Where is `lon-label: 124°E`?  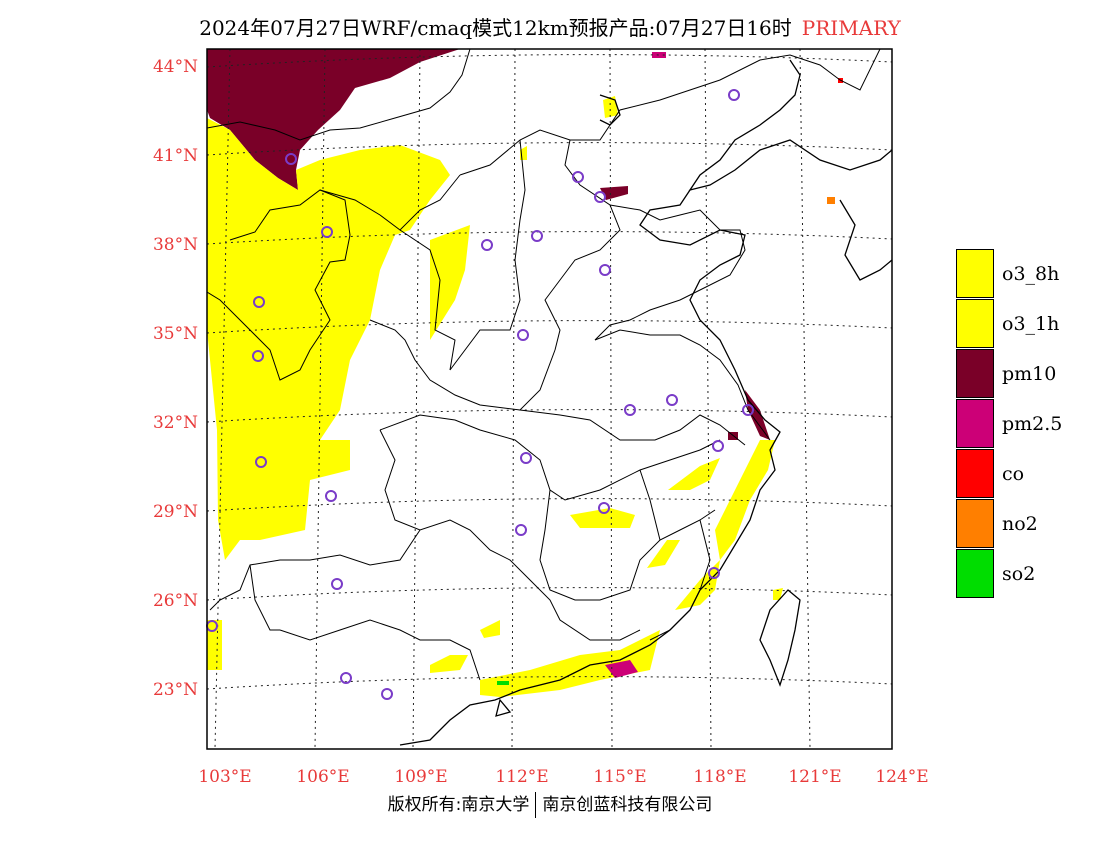 lon-label: 124°E is located at coordinates (901, 777).